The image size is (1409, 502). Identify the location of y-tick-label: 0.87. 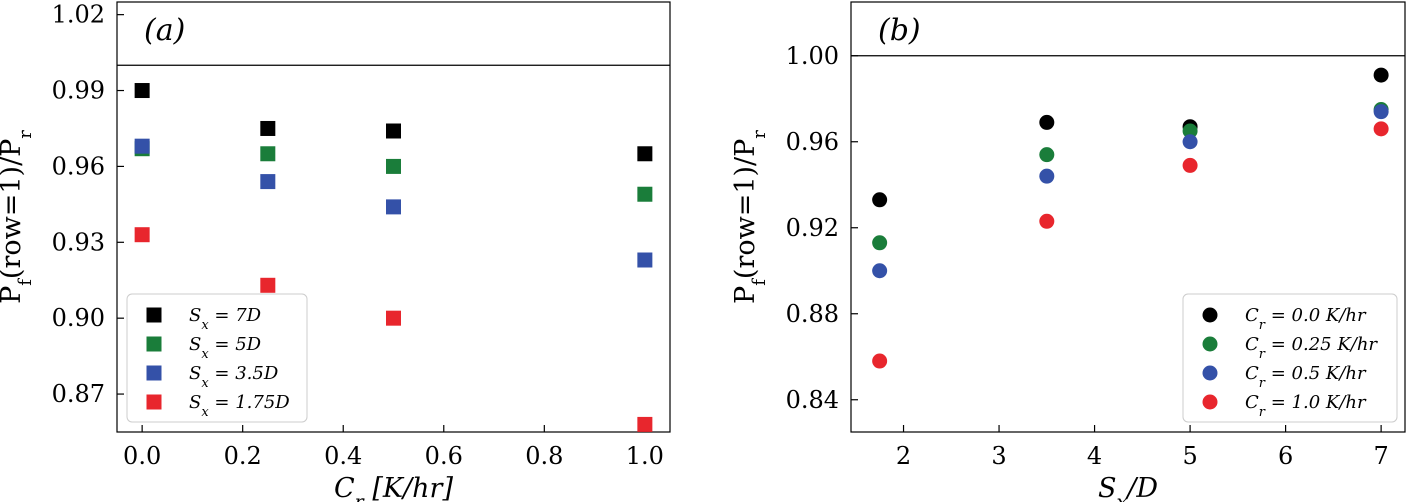
(78, 394).